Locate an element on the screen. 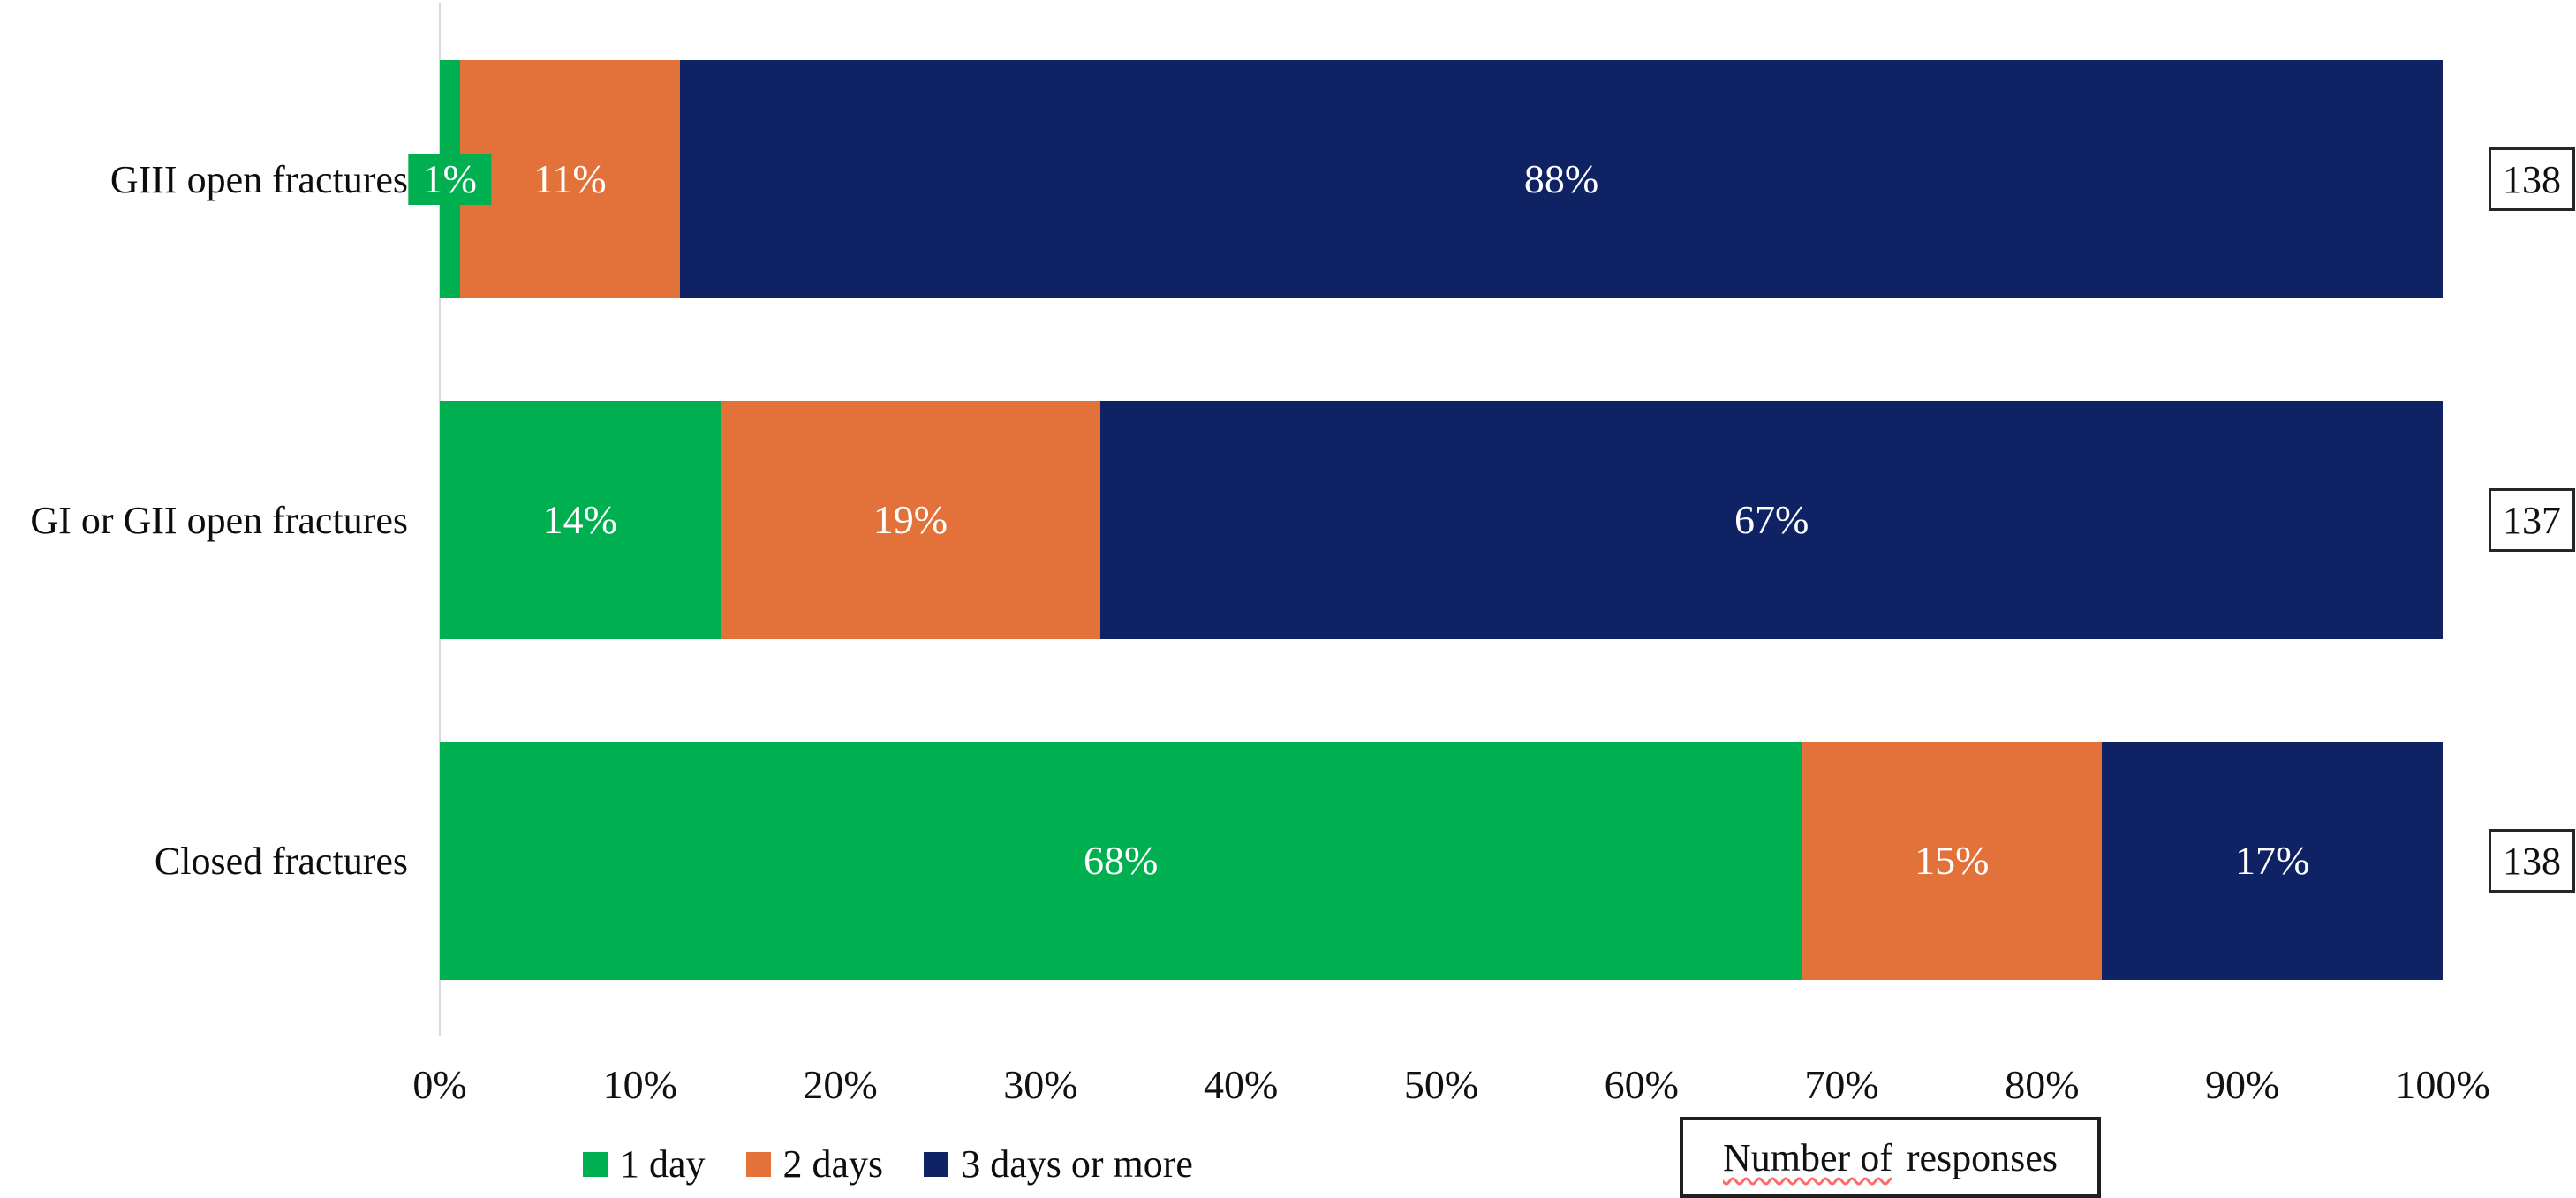 This screenshot has height=1198, width=2576. x-axis-tick-label: 40% is located at coordinates (1241, 1084).